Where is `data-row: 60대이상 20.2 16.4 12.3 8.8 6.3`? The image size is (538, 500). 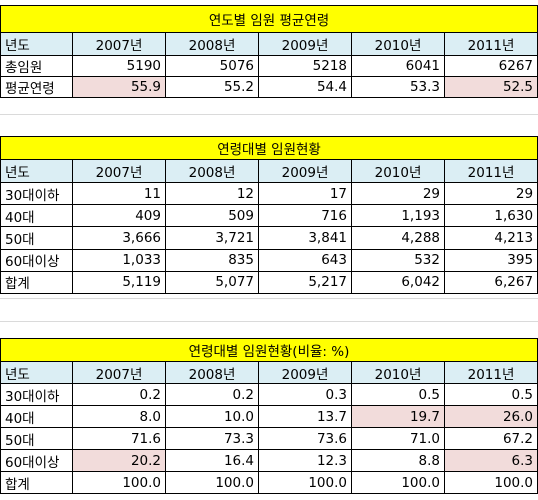 data-row: 60대이상 20.2 16.4 12.3 8.8 6.3 is located at coordinates (269, 460).